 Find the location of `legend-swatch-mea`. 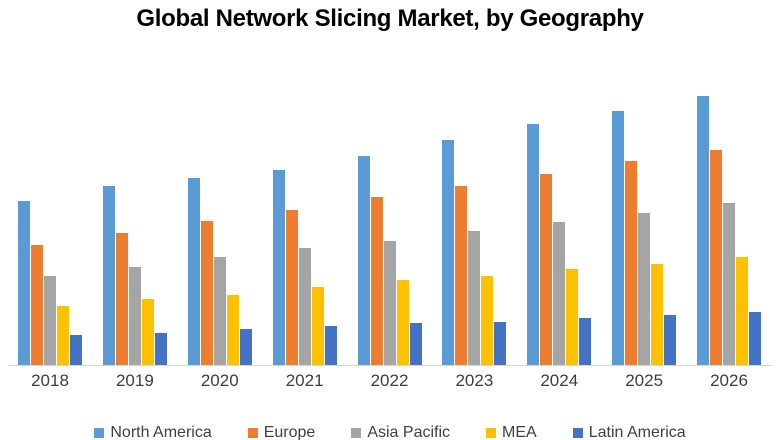

legend-swatch-mea is located at coordinates (491, 432).